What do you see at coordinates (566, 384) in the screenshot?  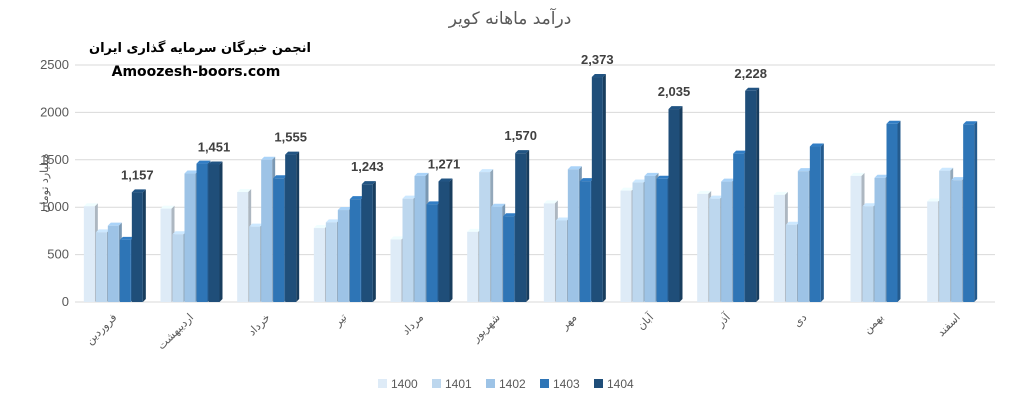 I see `legend-label: 1403` at bounding box center [566, 384].